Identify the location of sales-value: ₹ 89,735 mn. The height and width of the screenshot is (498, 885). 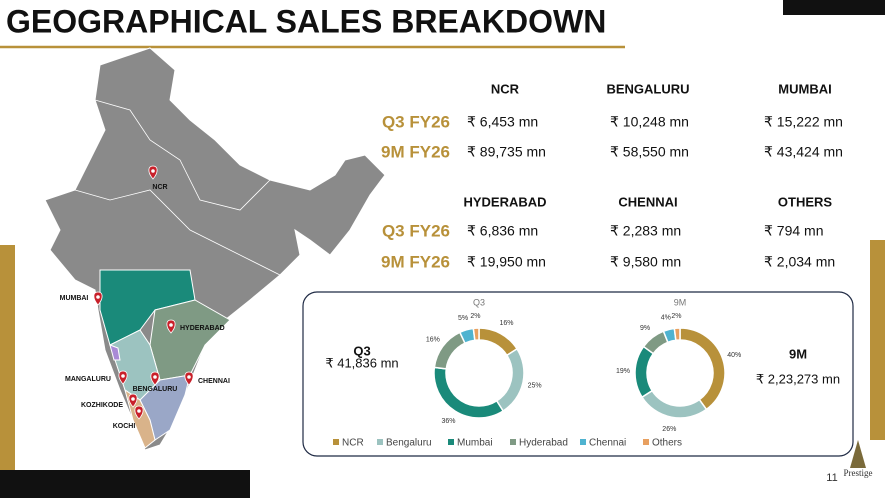
(506, 152).